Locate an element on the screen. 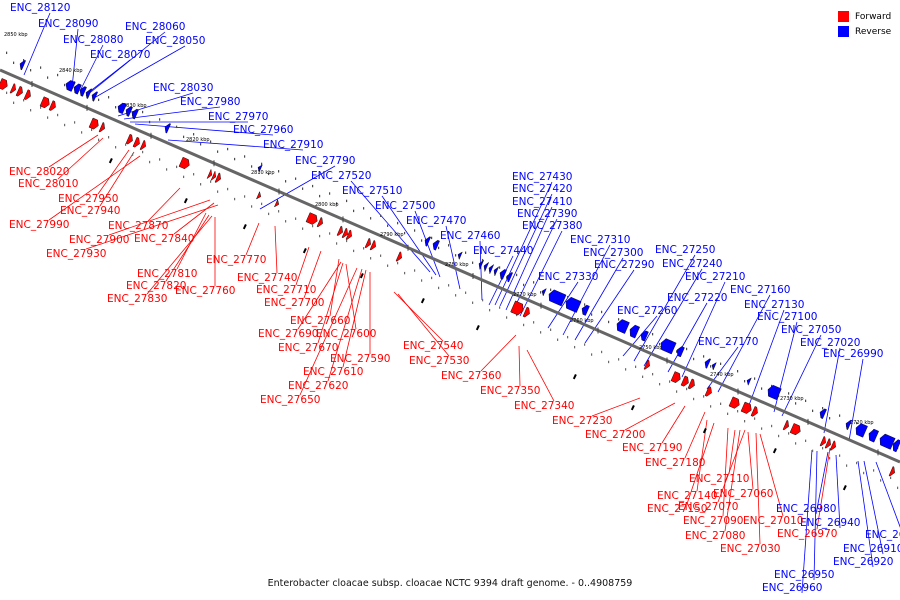  forward-gene-label: ENC_27530 is located at coordinates (439, 361).